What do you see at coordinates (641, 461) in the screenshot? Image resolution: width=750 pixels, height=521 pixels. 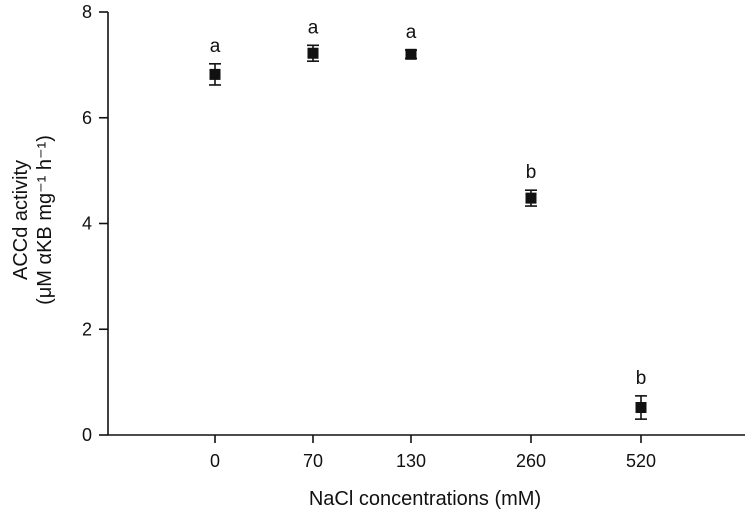 I see `x-tick-label: 520` at bounding box center [641, 461].